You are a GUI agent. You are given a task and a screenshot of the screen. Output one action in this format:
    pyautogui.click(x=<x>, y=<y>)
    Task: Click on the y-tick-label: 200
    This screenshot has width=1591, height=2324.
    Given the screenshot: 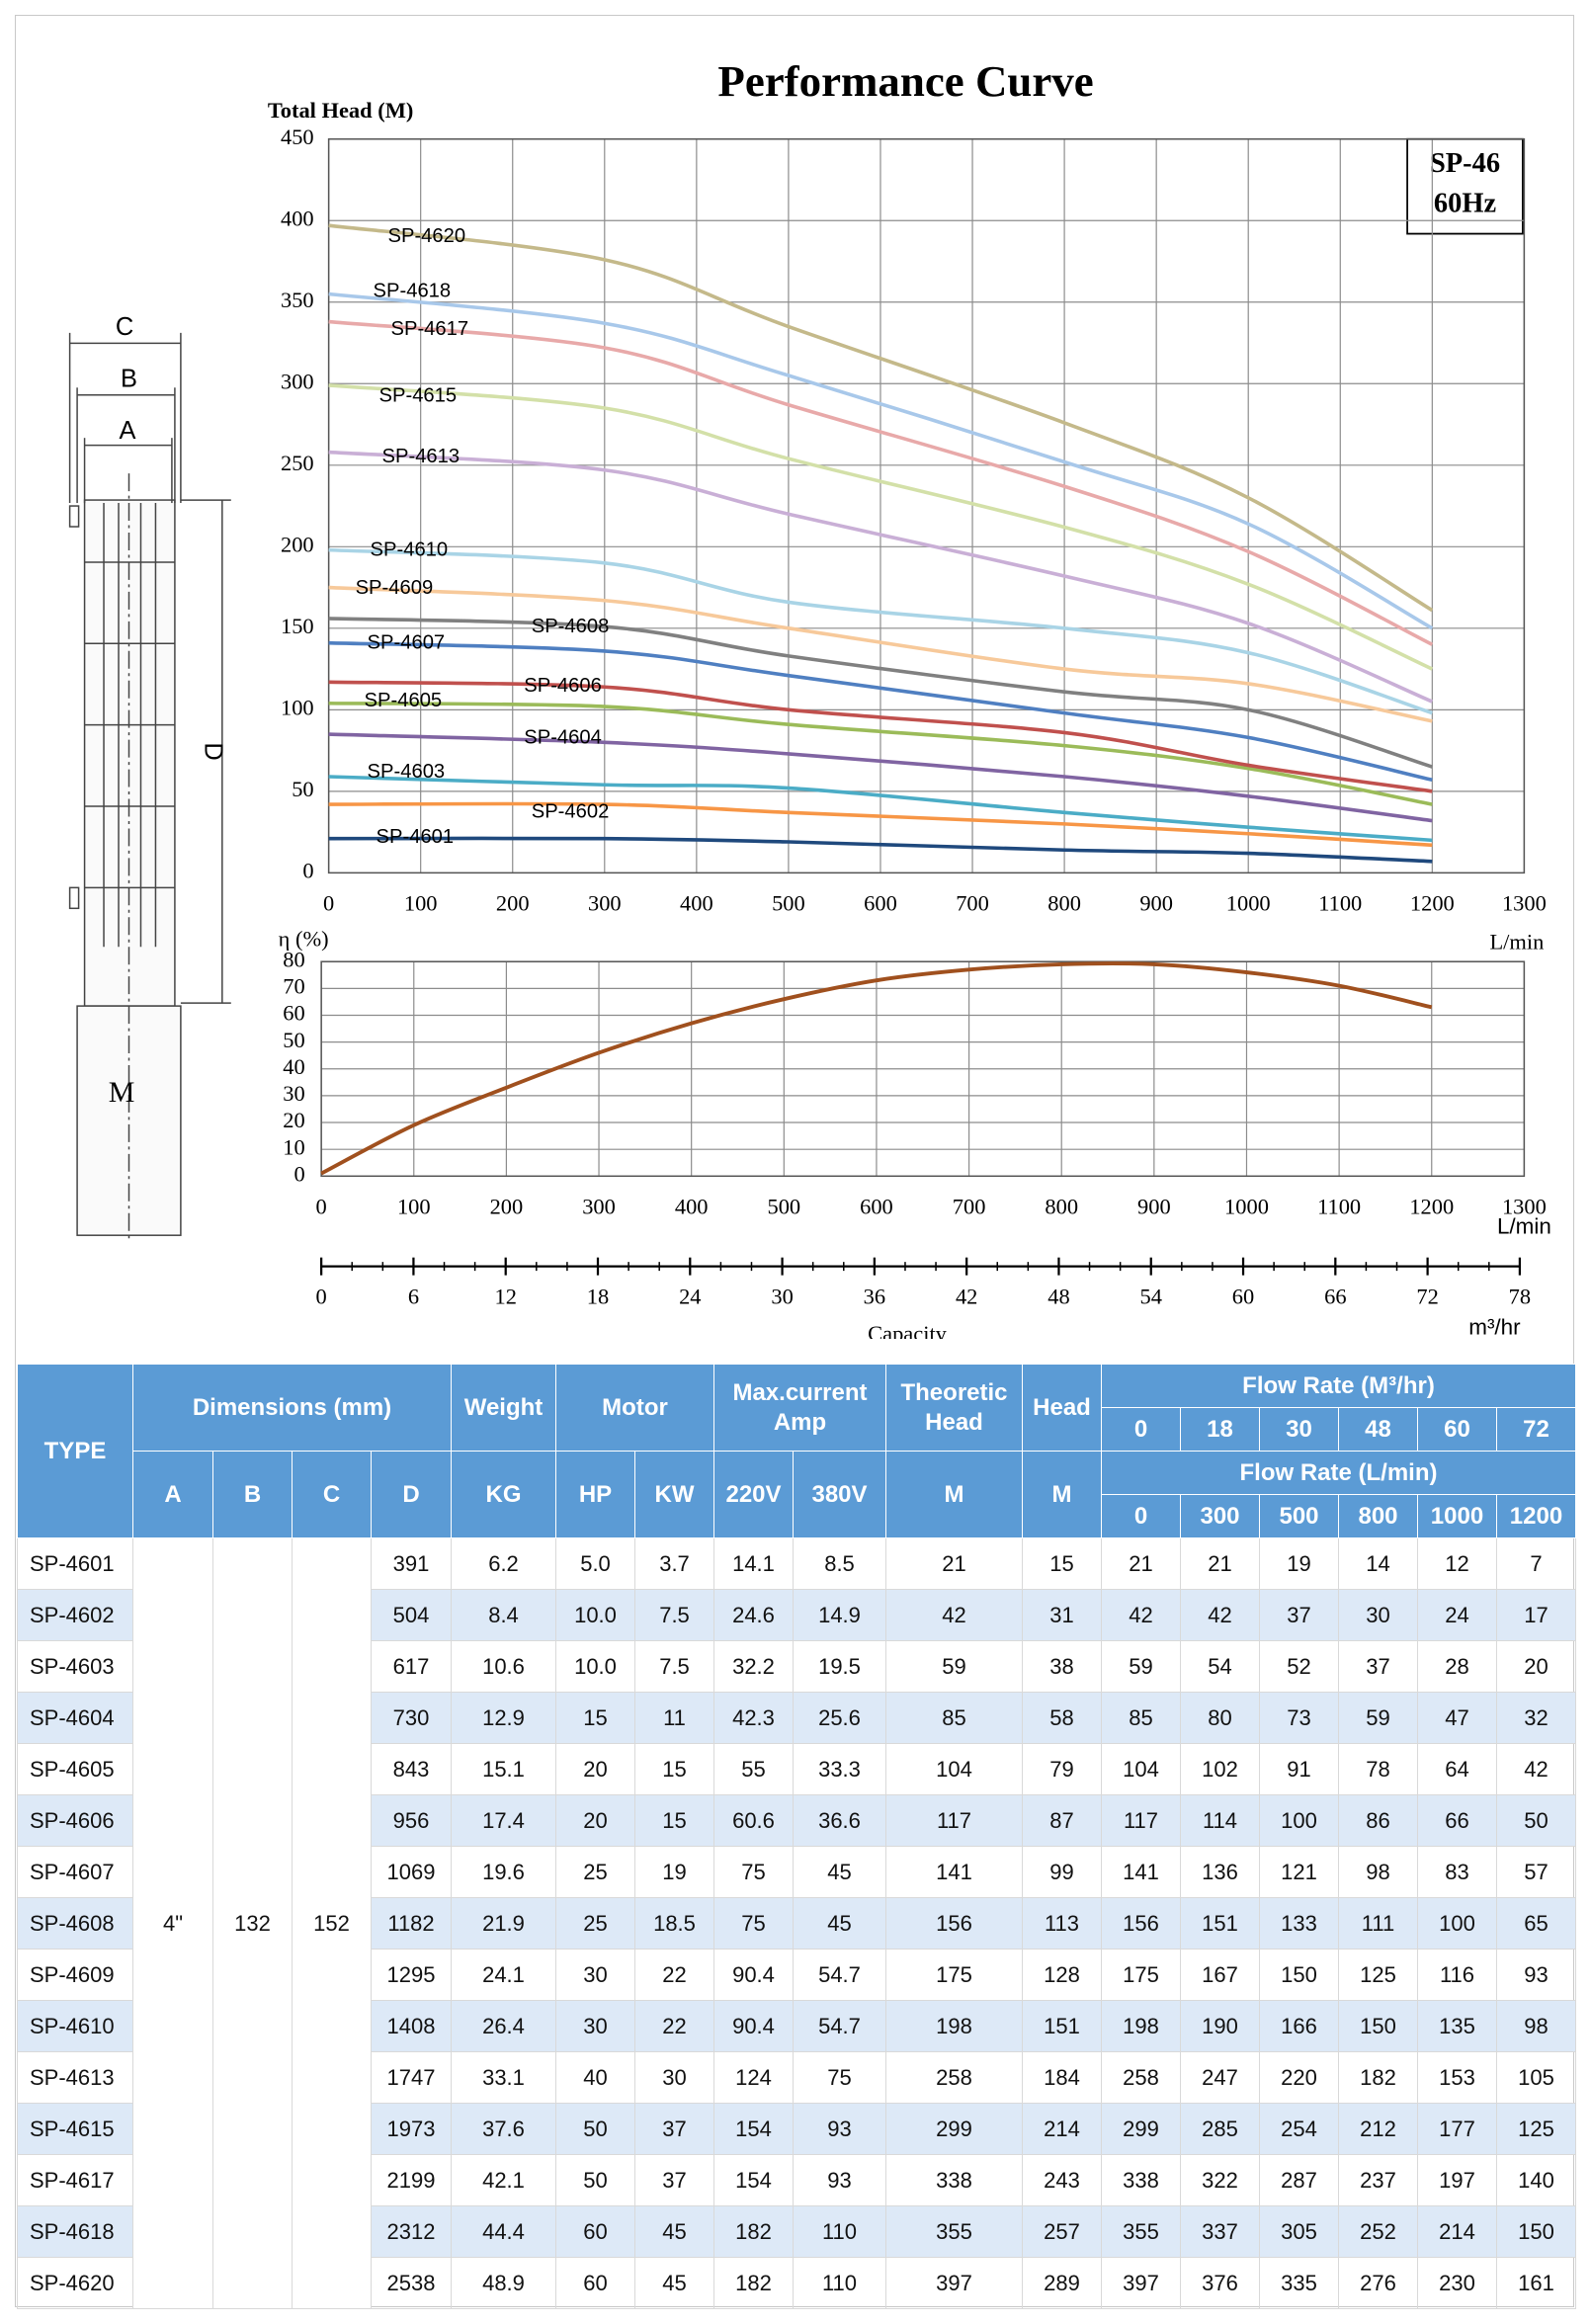 What is the action you would take?
    pyautogui.click(x=297, y=544)
    